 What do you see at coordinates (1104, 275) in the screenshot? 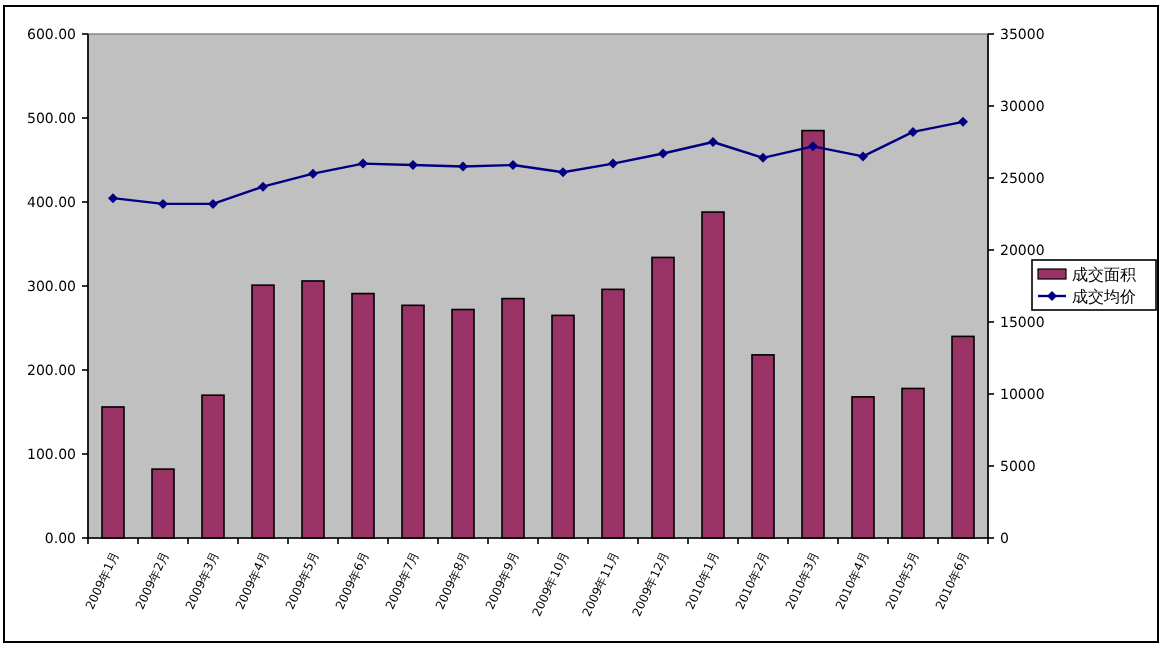
I see `legend-label: 成交面积` at bounding box center [1104, 275].